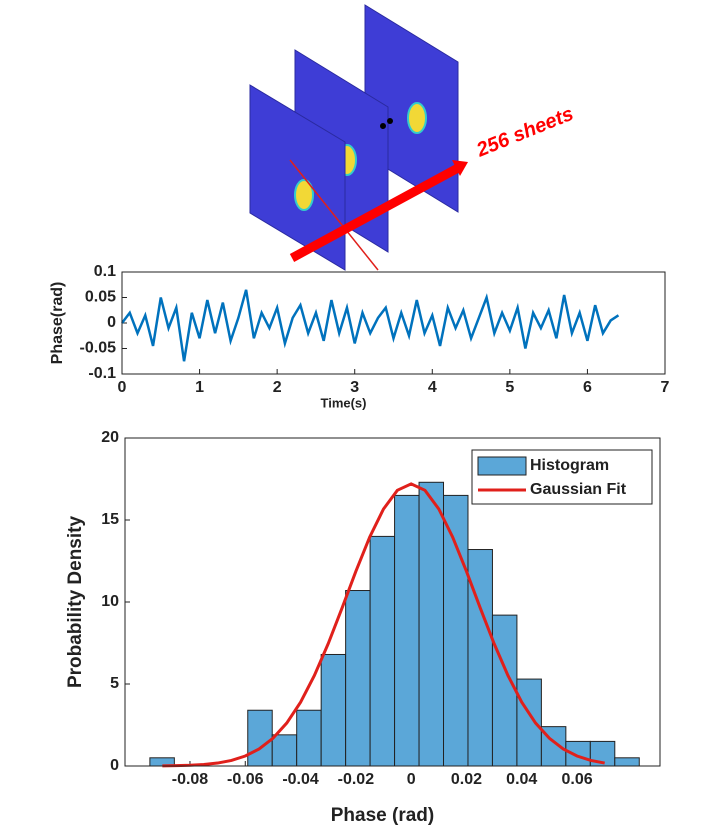 This screenshot has height=826, width=711. What do you see at coordinates (466, 779) in the screenshot?
I see `x-tick-label: 0.02` at bounding box center [466, 779].